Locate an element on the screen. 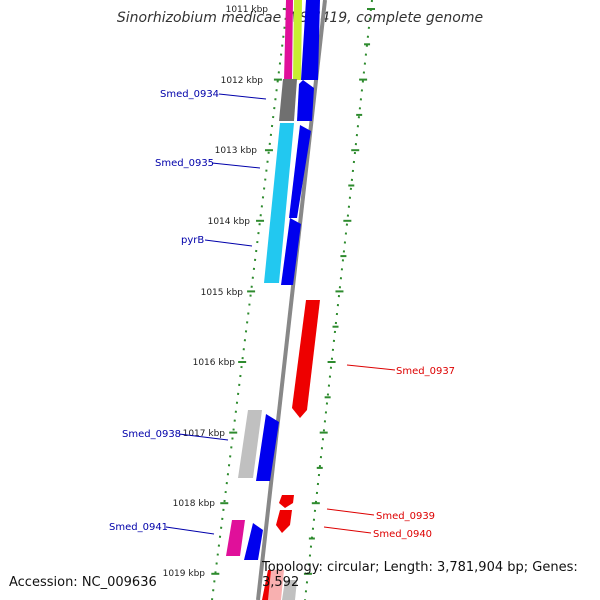 The height and width of the screenshot is (600, 600). kbp-label: 1017 kbp is located at coordinates (204, 434).